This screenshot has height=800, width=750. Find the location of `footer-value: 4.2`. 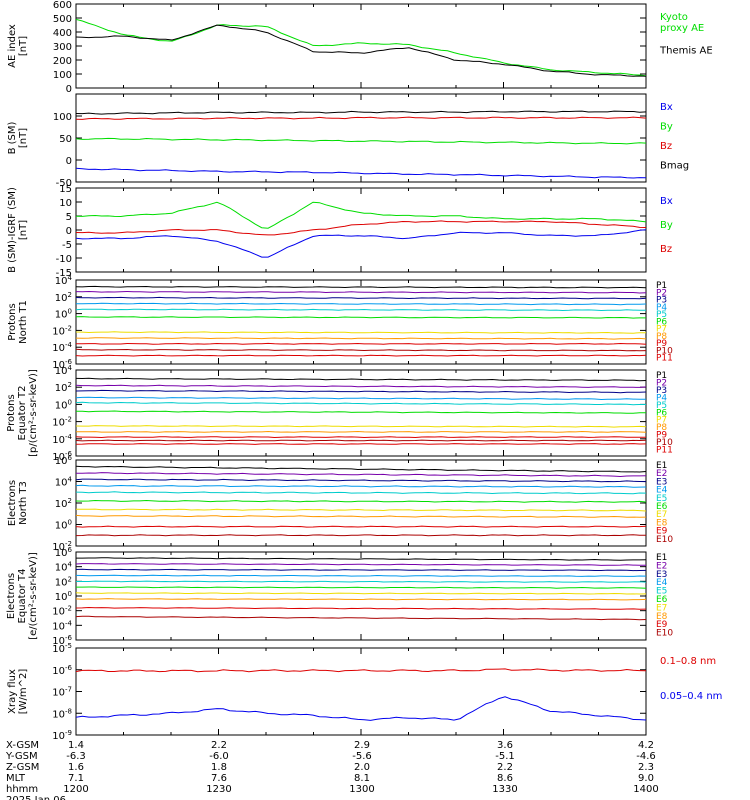

footer-value: 4.2 is located at coordinates (646, 745).